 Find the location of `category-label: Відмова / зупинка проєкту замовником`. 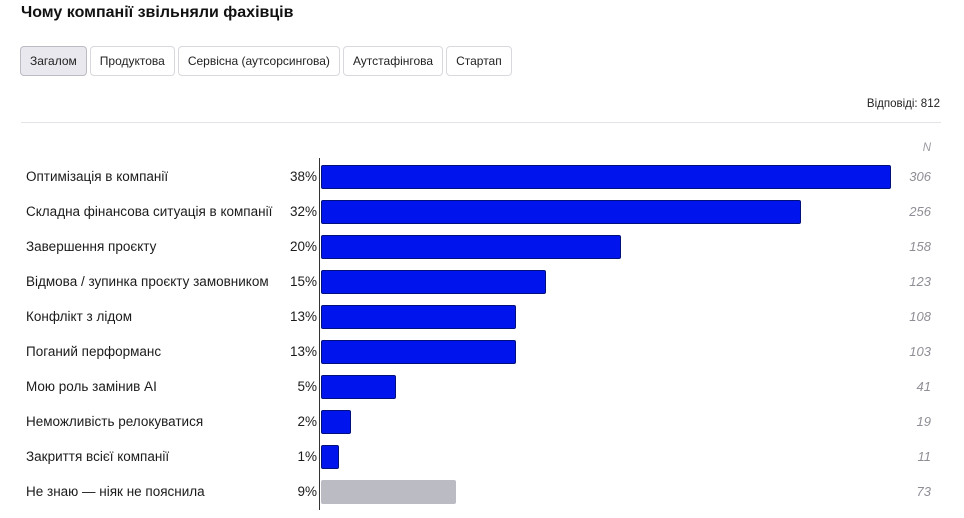

category-label: Відмова / зупинка проєкту замовником is located at coordinates (147, 281).